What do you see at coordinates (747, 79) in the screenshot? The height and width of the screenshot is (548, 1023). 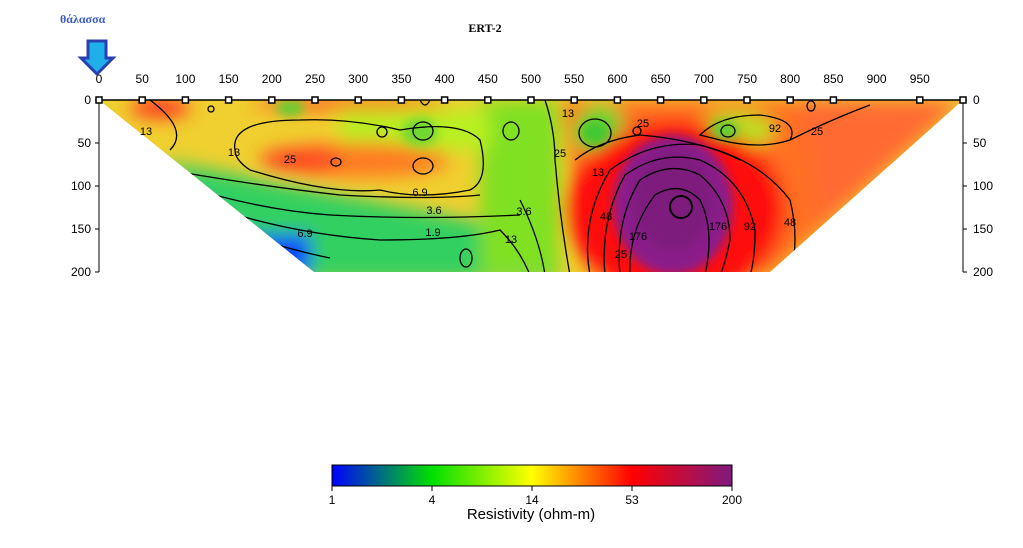 I see `x-tick-label: 750` at bounding box center [747, 79].